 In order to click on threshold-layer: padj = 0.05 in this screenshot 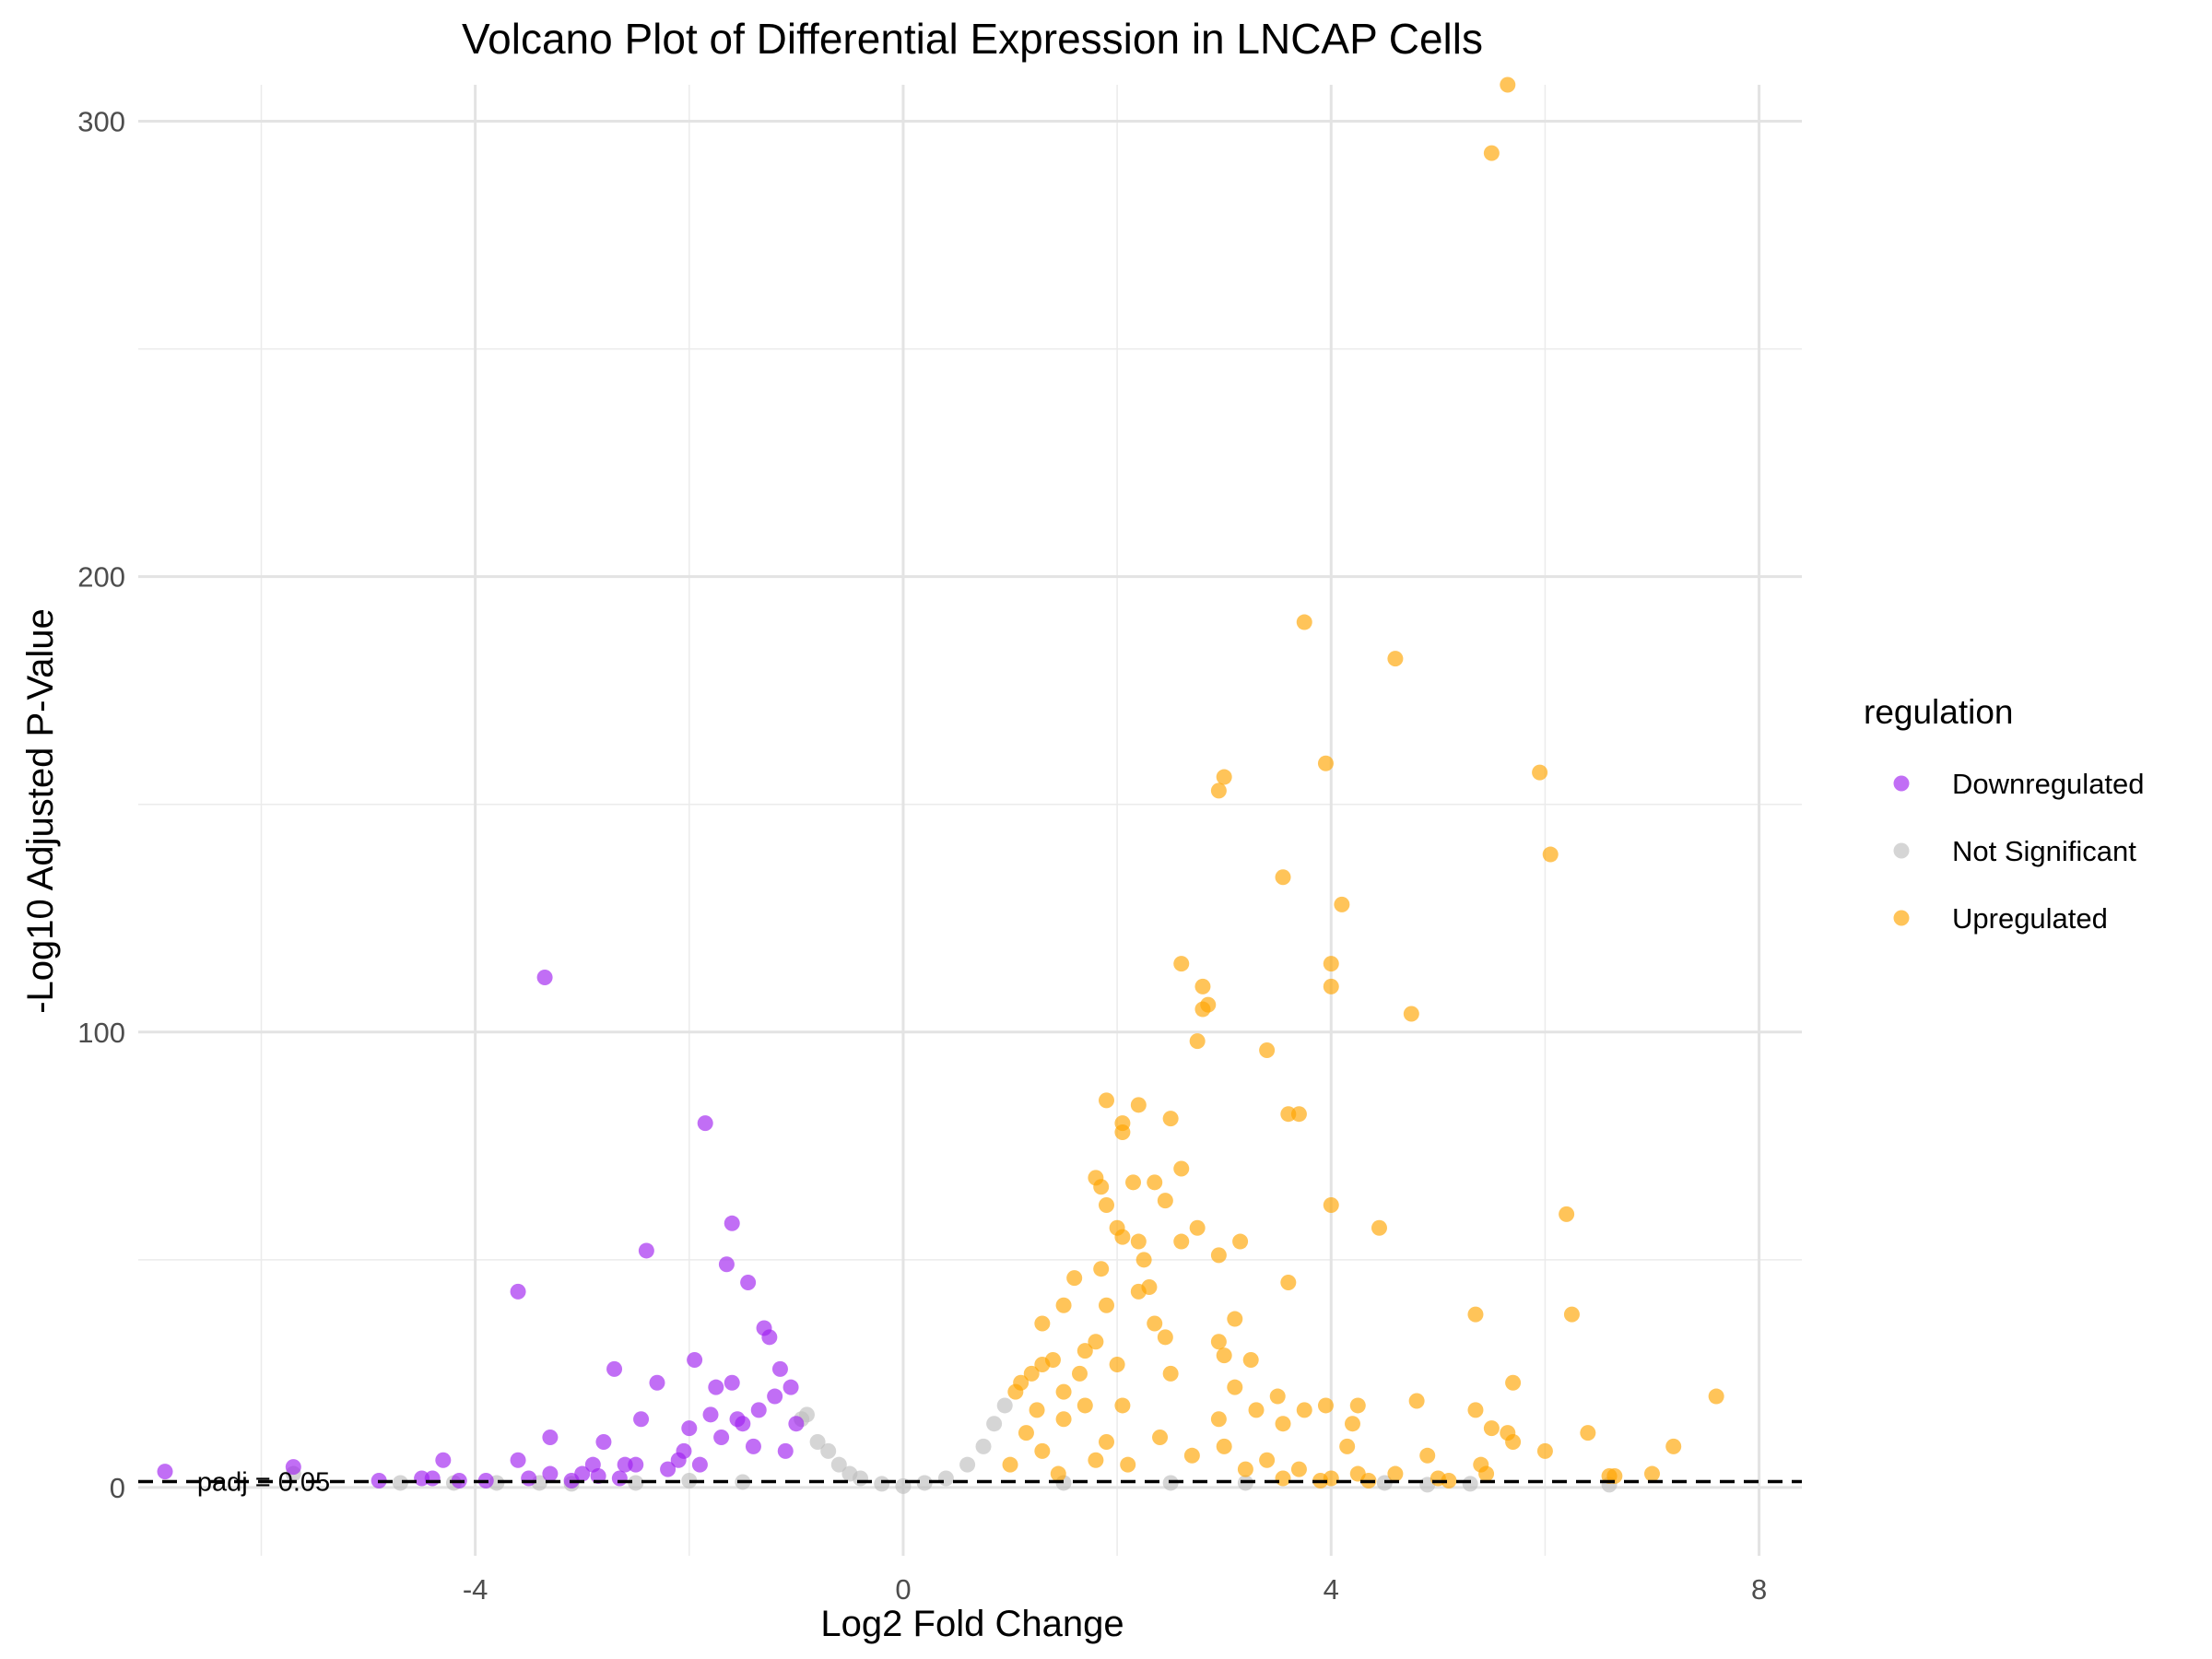, I will do `click(970, 1482)`.